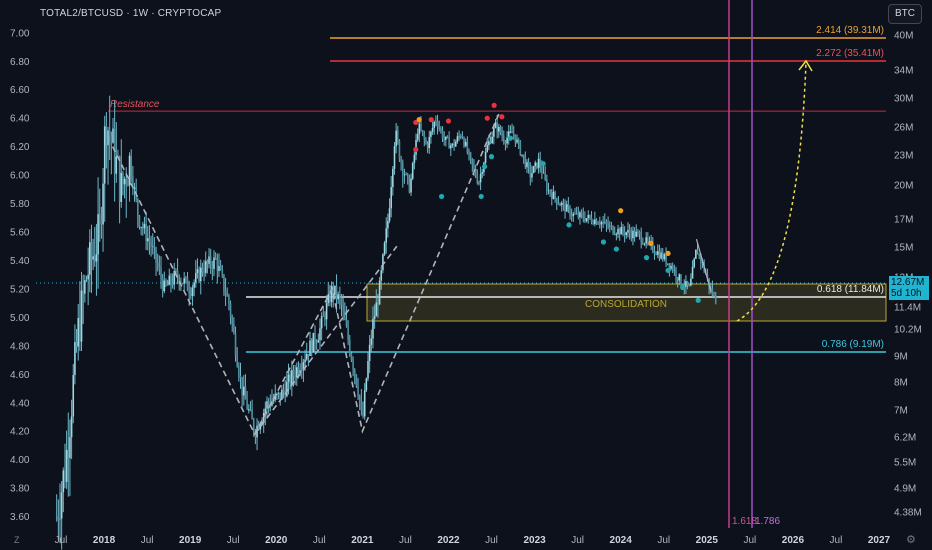 This screenshot has height=550, width=932. What do you see at coordinates (20, 233) in the screenshot?
I see `left-axis-tick: 5.60` at bounding box center [20, 233].